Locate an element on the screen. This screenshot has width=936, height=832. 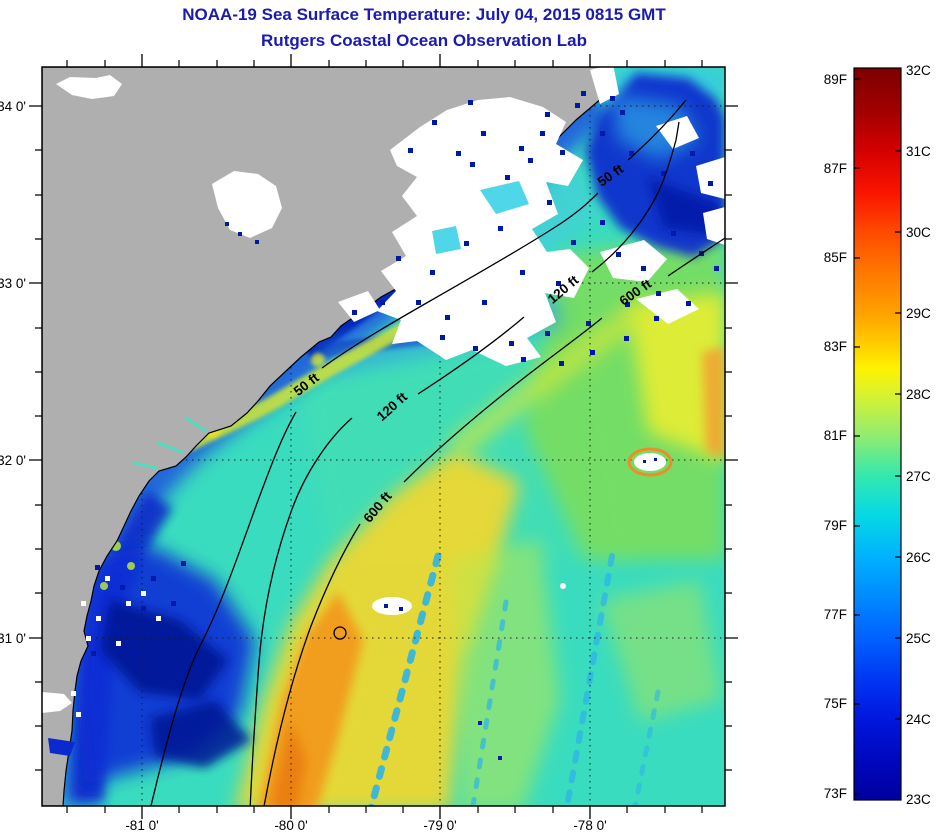
cloud-main is located at coordinates (483, 231).